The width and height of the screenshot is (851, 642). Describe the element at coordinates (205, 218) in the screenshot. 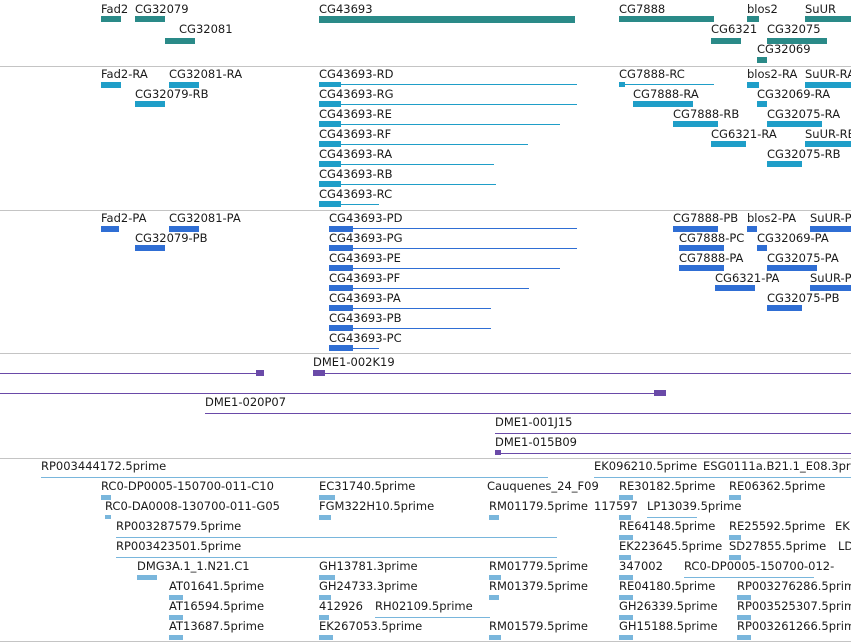

I see `feature-label: CG32081-PA` at that location.